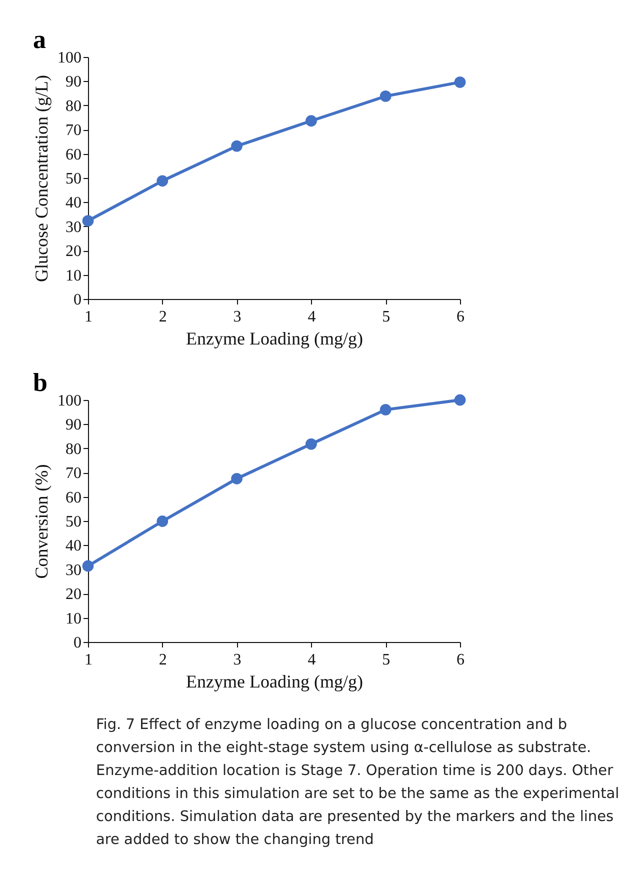  What do you see at coordinates (42, 521) in the screenshot?
I see `y-axis-title: Conversion (%)` at bounding box center [42, 521].